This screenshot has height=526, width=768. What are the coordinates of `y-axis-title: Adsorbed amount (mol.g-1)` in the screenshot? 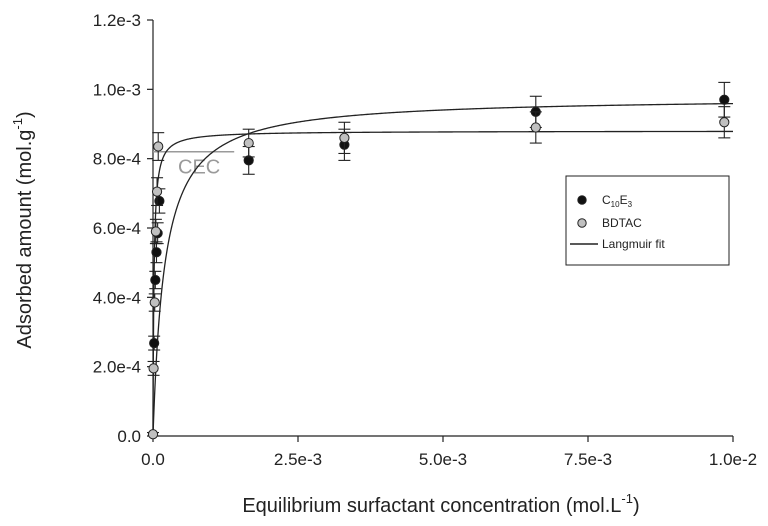 It's located at (23, 229).